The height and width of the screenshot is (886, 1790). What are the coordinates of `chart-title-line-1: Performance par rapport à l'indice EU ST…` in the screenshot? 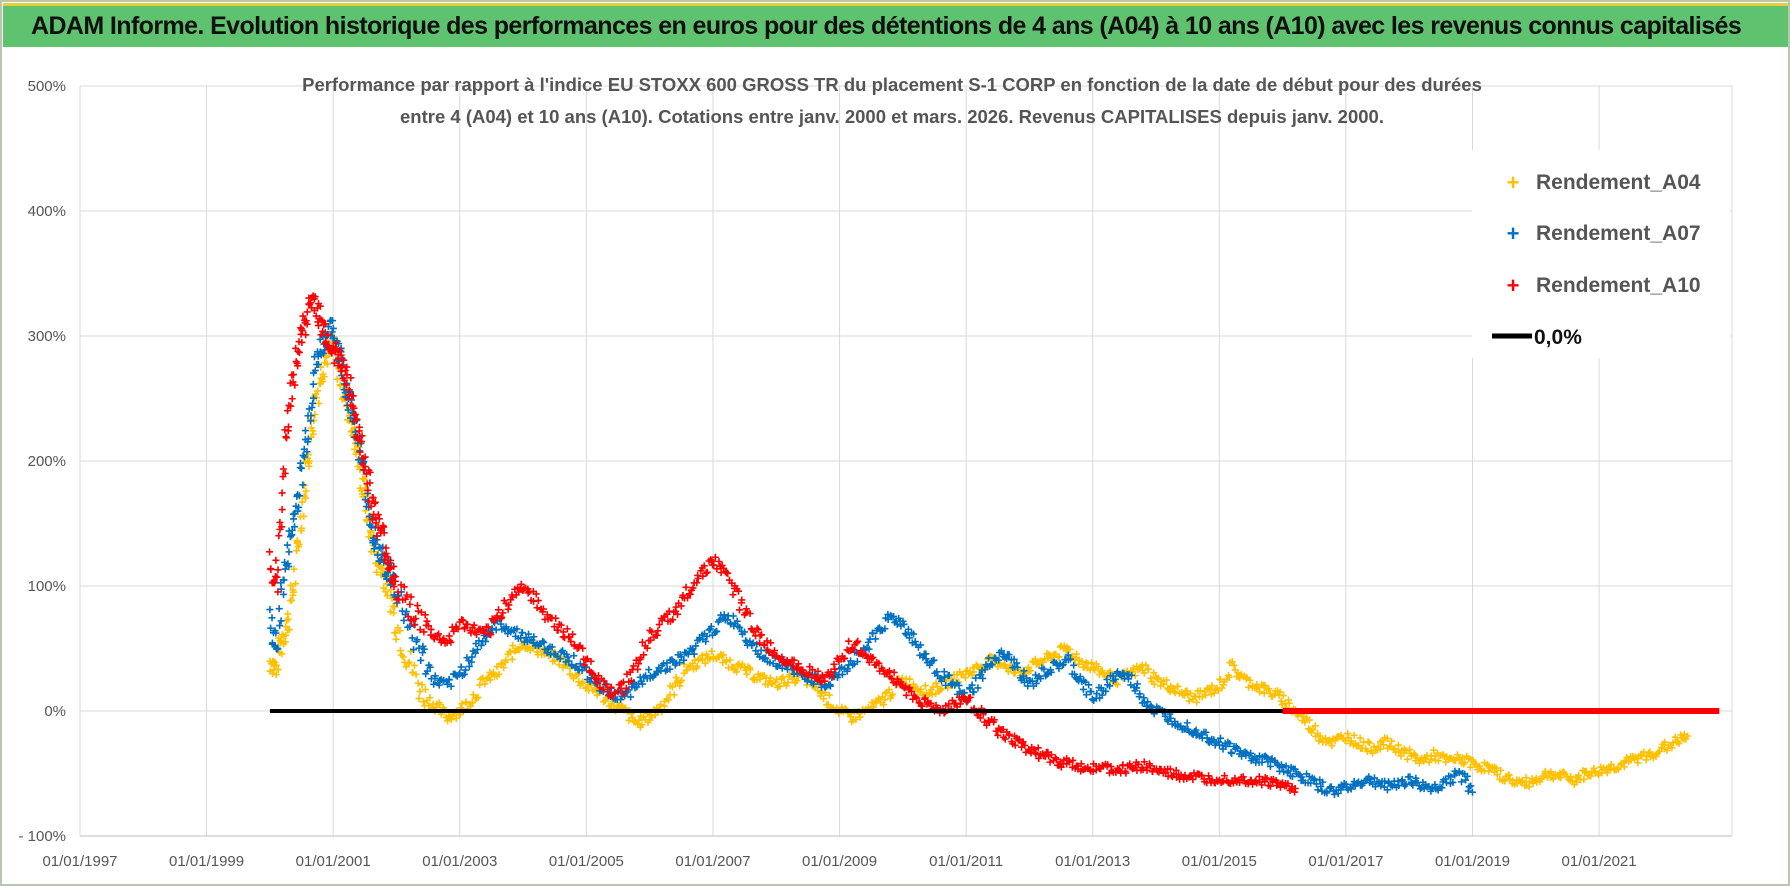 It's located at (892, 84).